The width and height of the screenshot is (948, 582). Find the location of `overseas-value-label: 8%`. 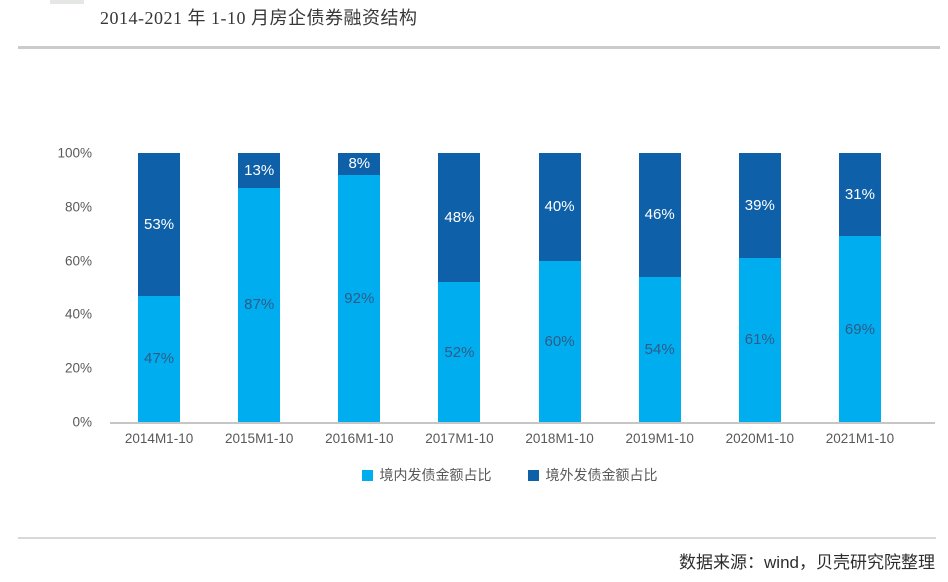

overseas-value-label: 8% is located at coordinates (359, 164).